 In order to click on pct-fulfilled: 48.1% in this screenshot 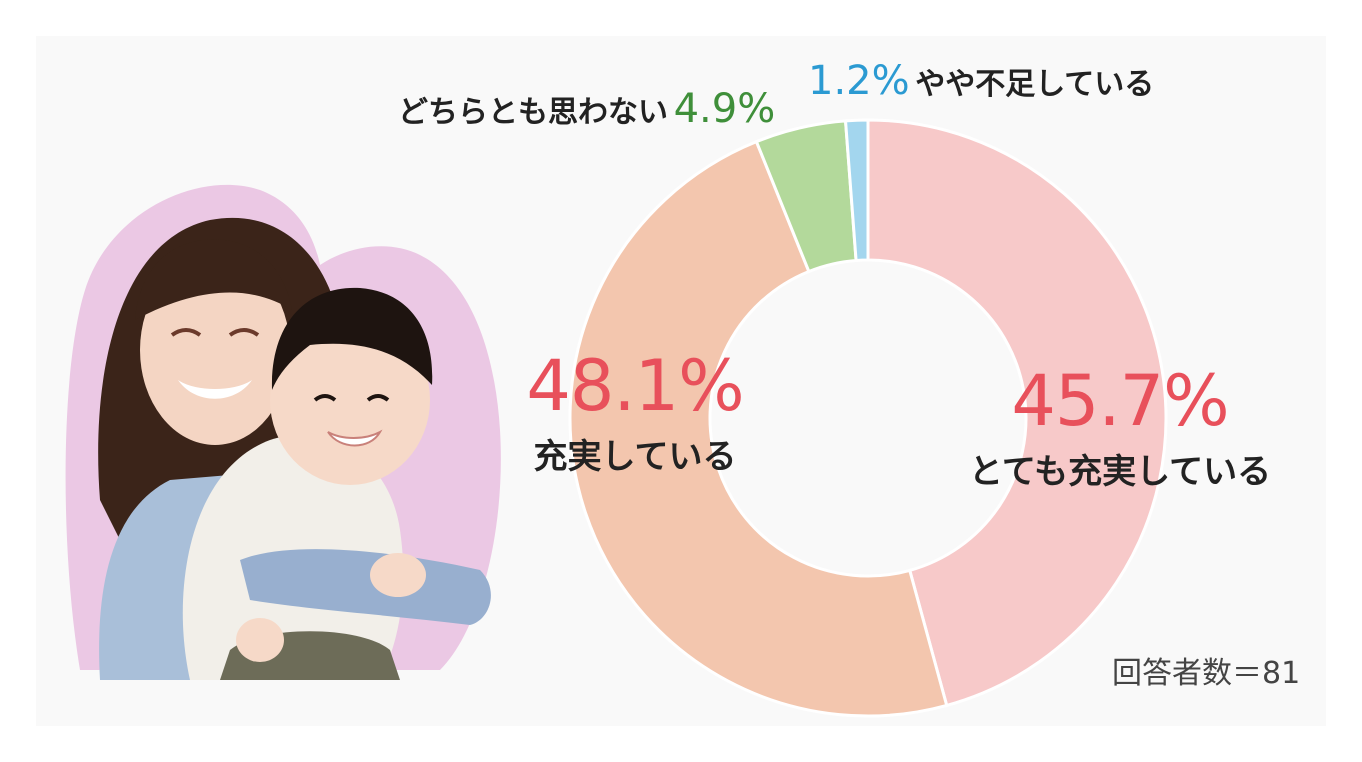, I will do `click(635, 386)`.